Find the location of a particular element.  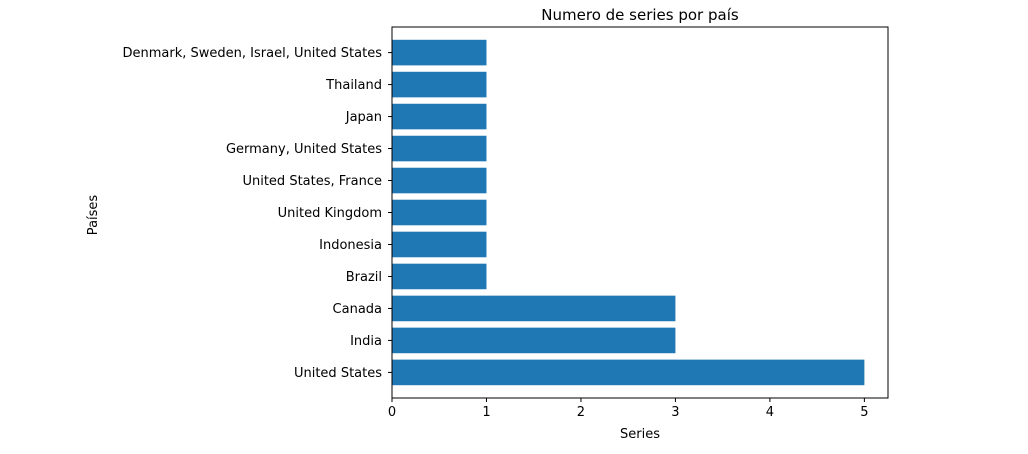

bar-japan is located at coordinates (439, 116).